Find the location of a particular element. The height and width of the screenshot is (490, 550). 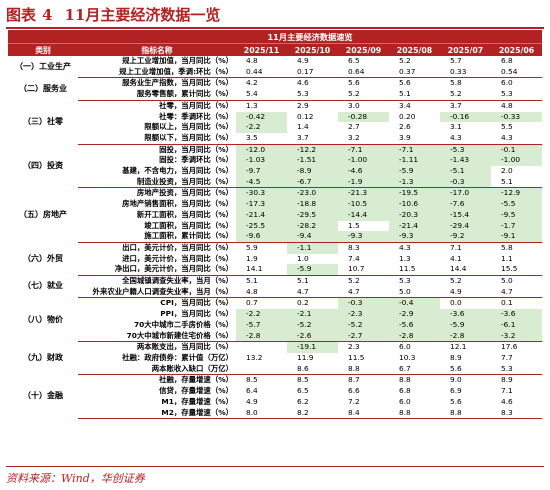

value-cell: -5.2 is located at coordinates (363, 325).